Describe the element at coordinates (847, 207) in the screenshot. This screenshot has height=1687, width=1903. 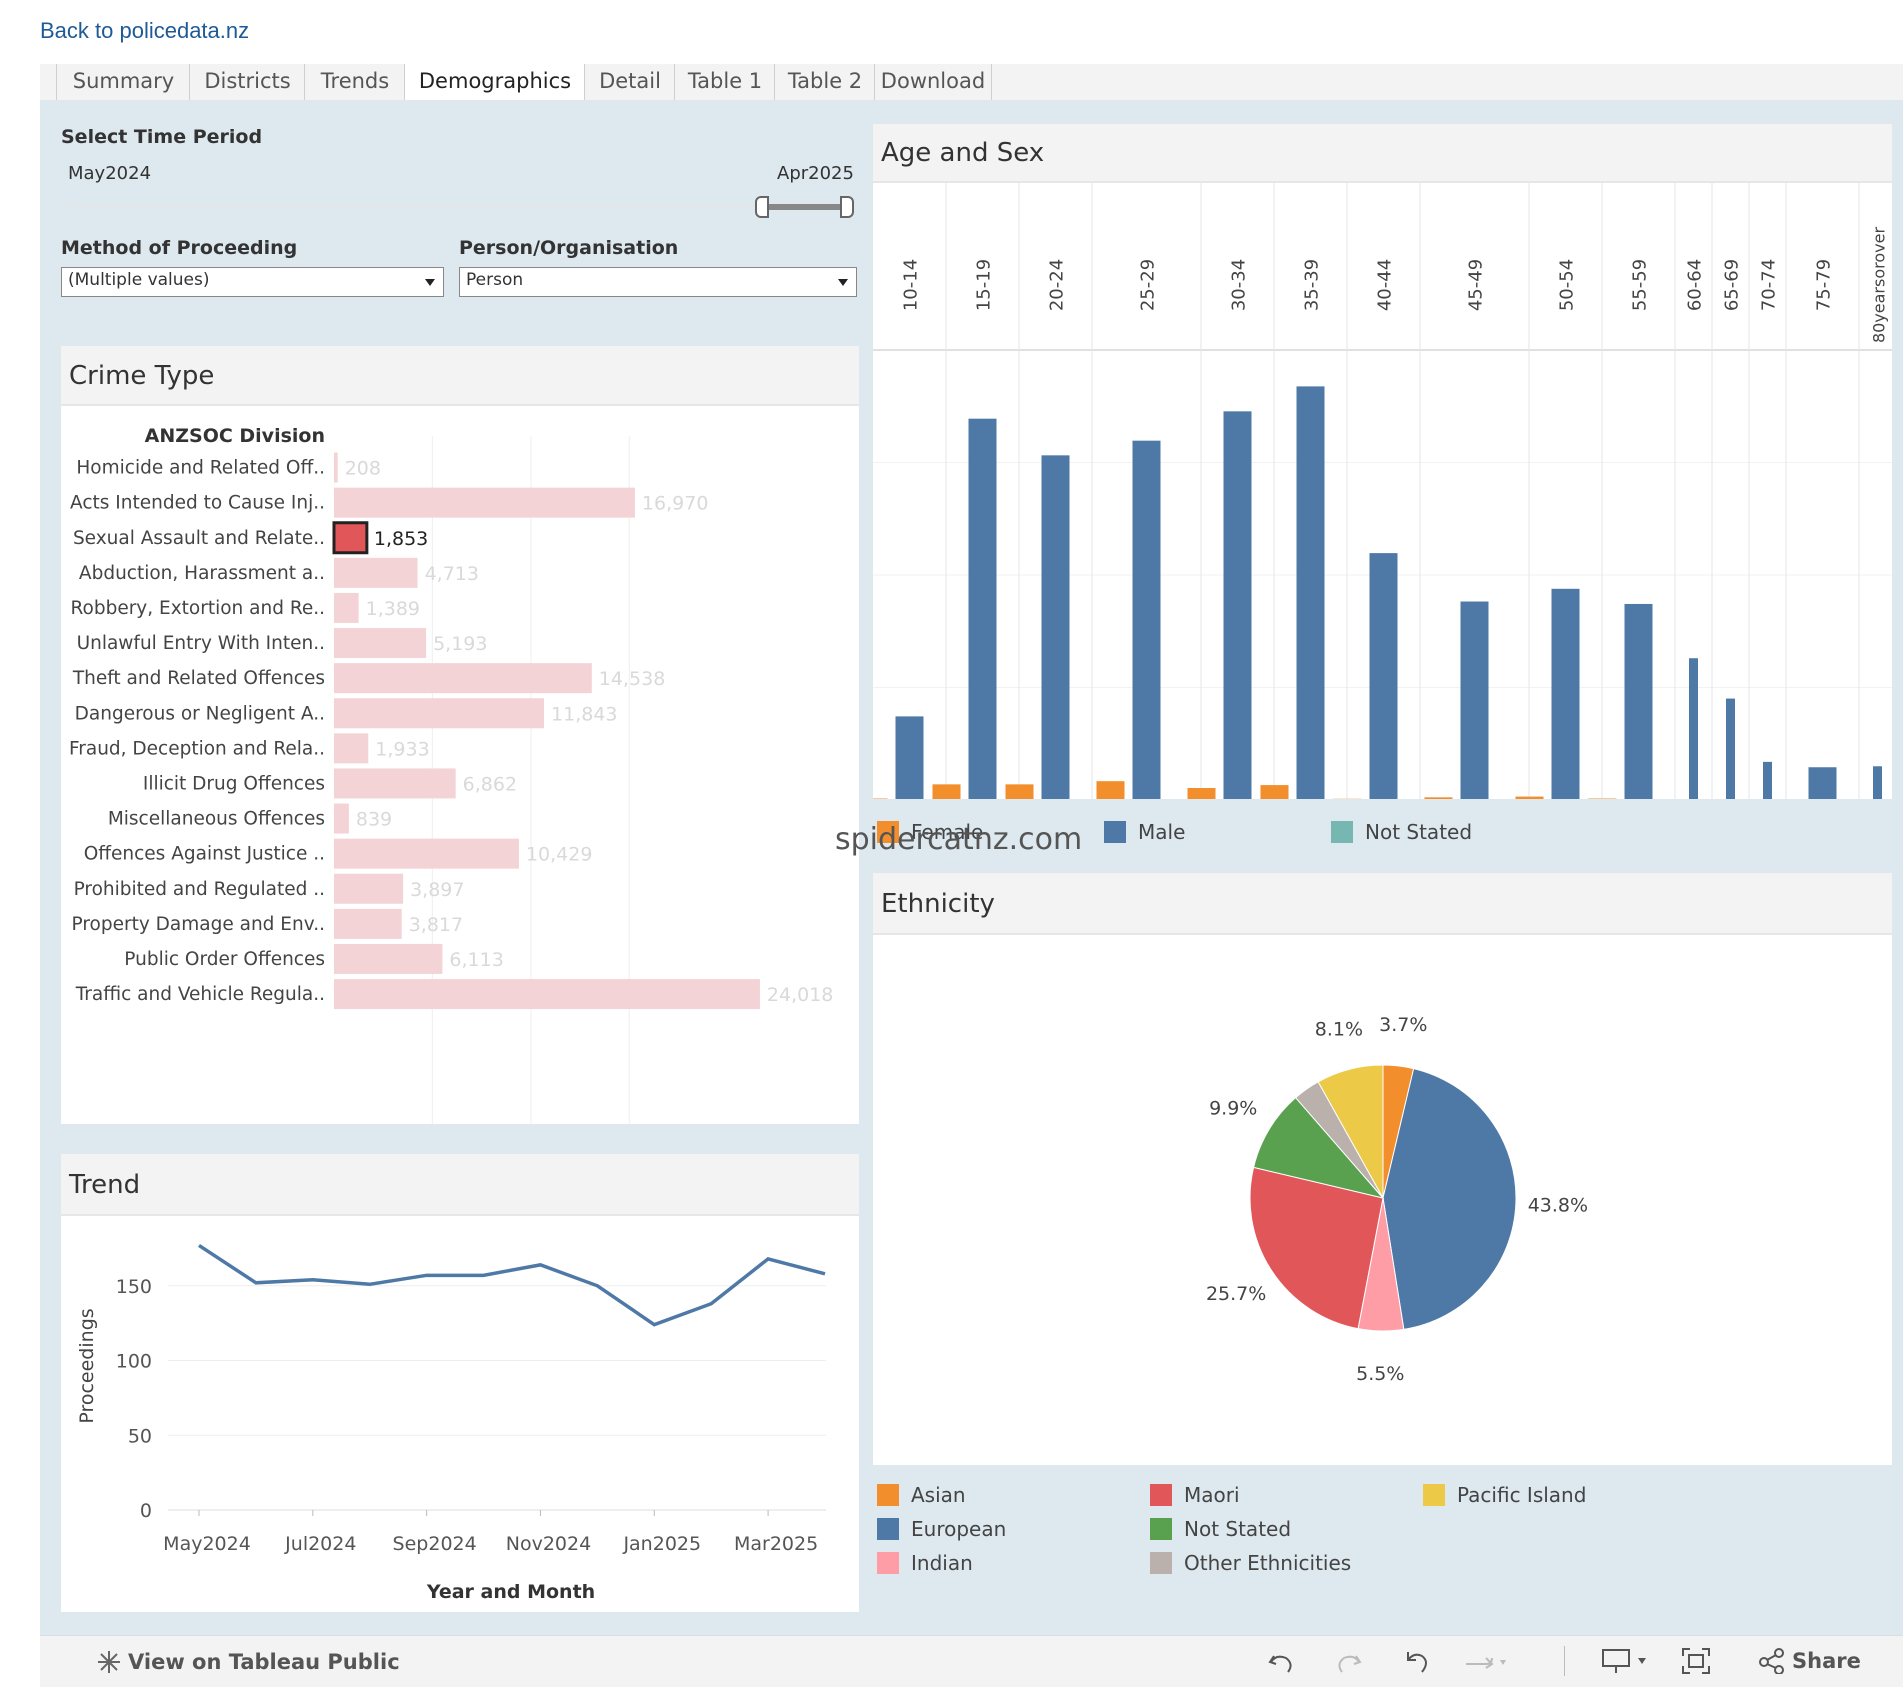
I see `time-slider-end-handle` at that location.